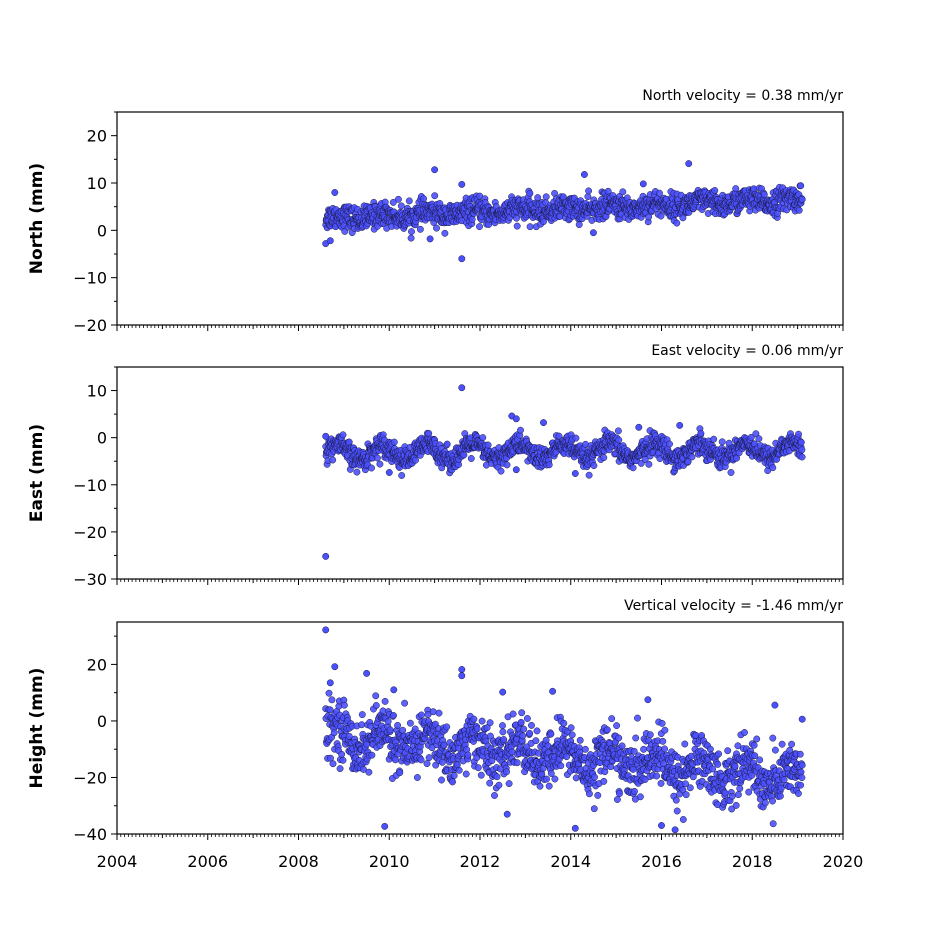  Describe the element at coordinates (207, 861) in the screenshot. I see `x-tick-label: 2006` at that location.